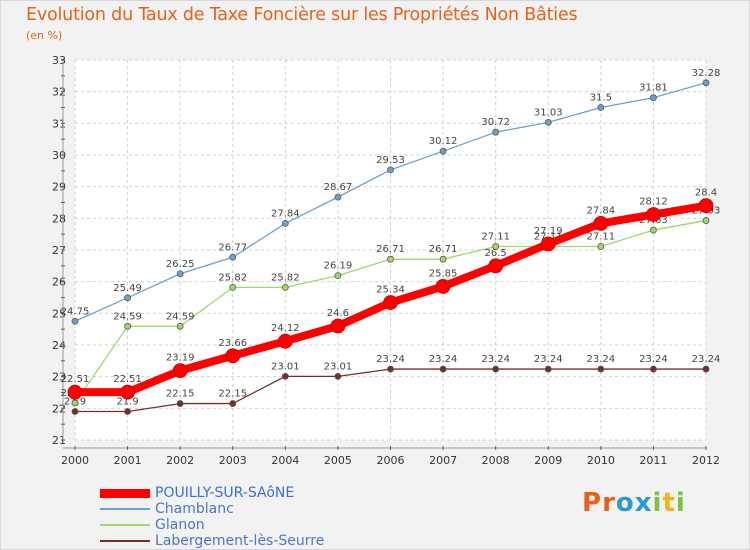 The width and height of the screenshot is (750, 550). What do you see at coordinates (548, 231) in the screenshot?
I see `data-label: 27.19` at bounding box center [548, 231].